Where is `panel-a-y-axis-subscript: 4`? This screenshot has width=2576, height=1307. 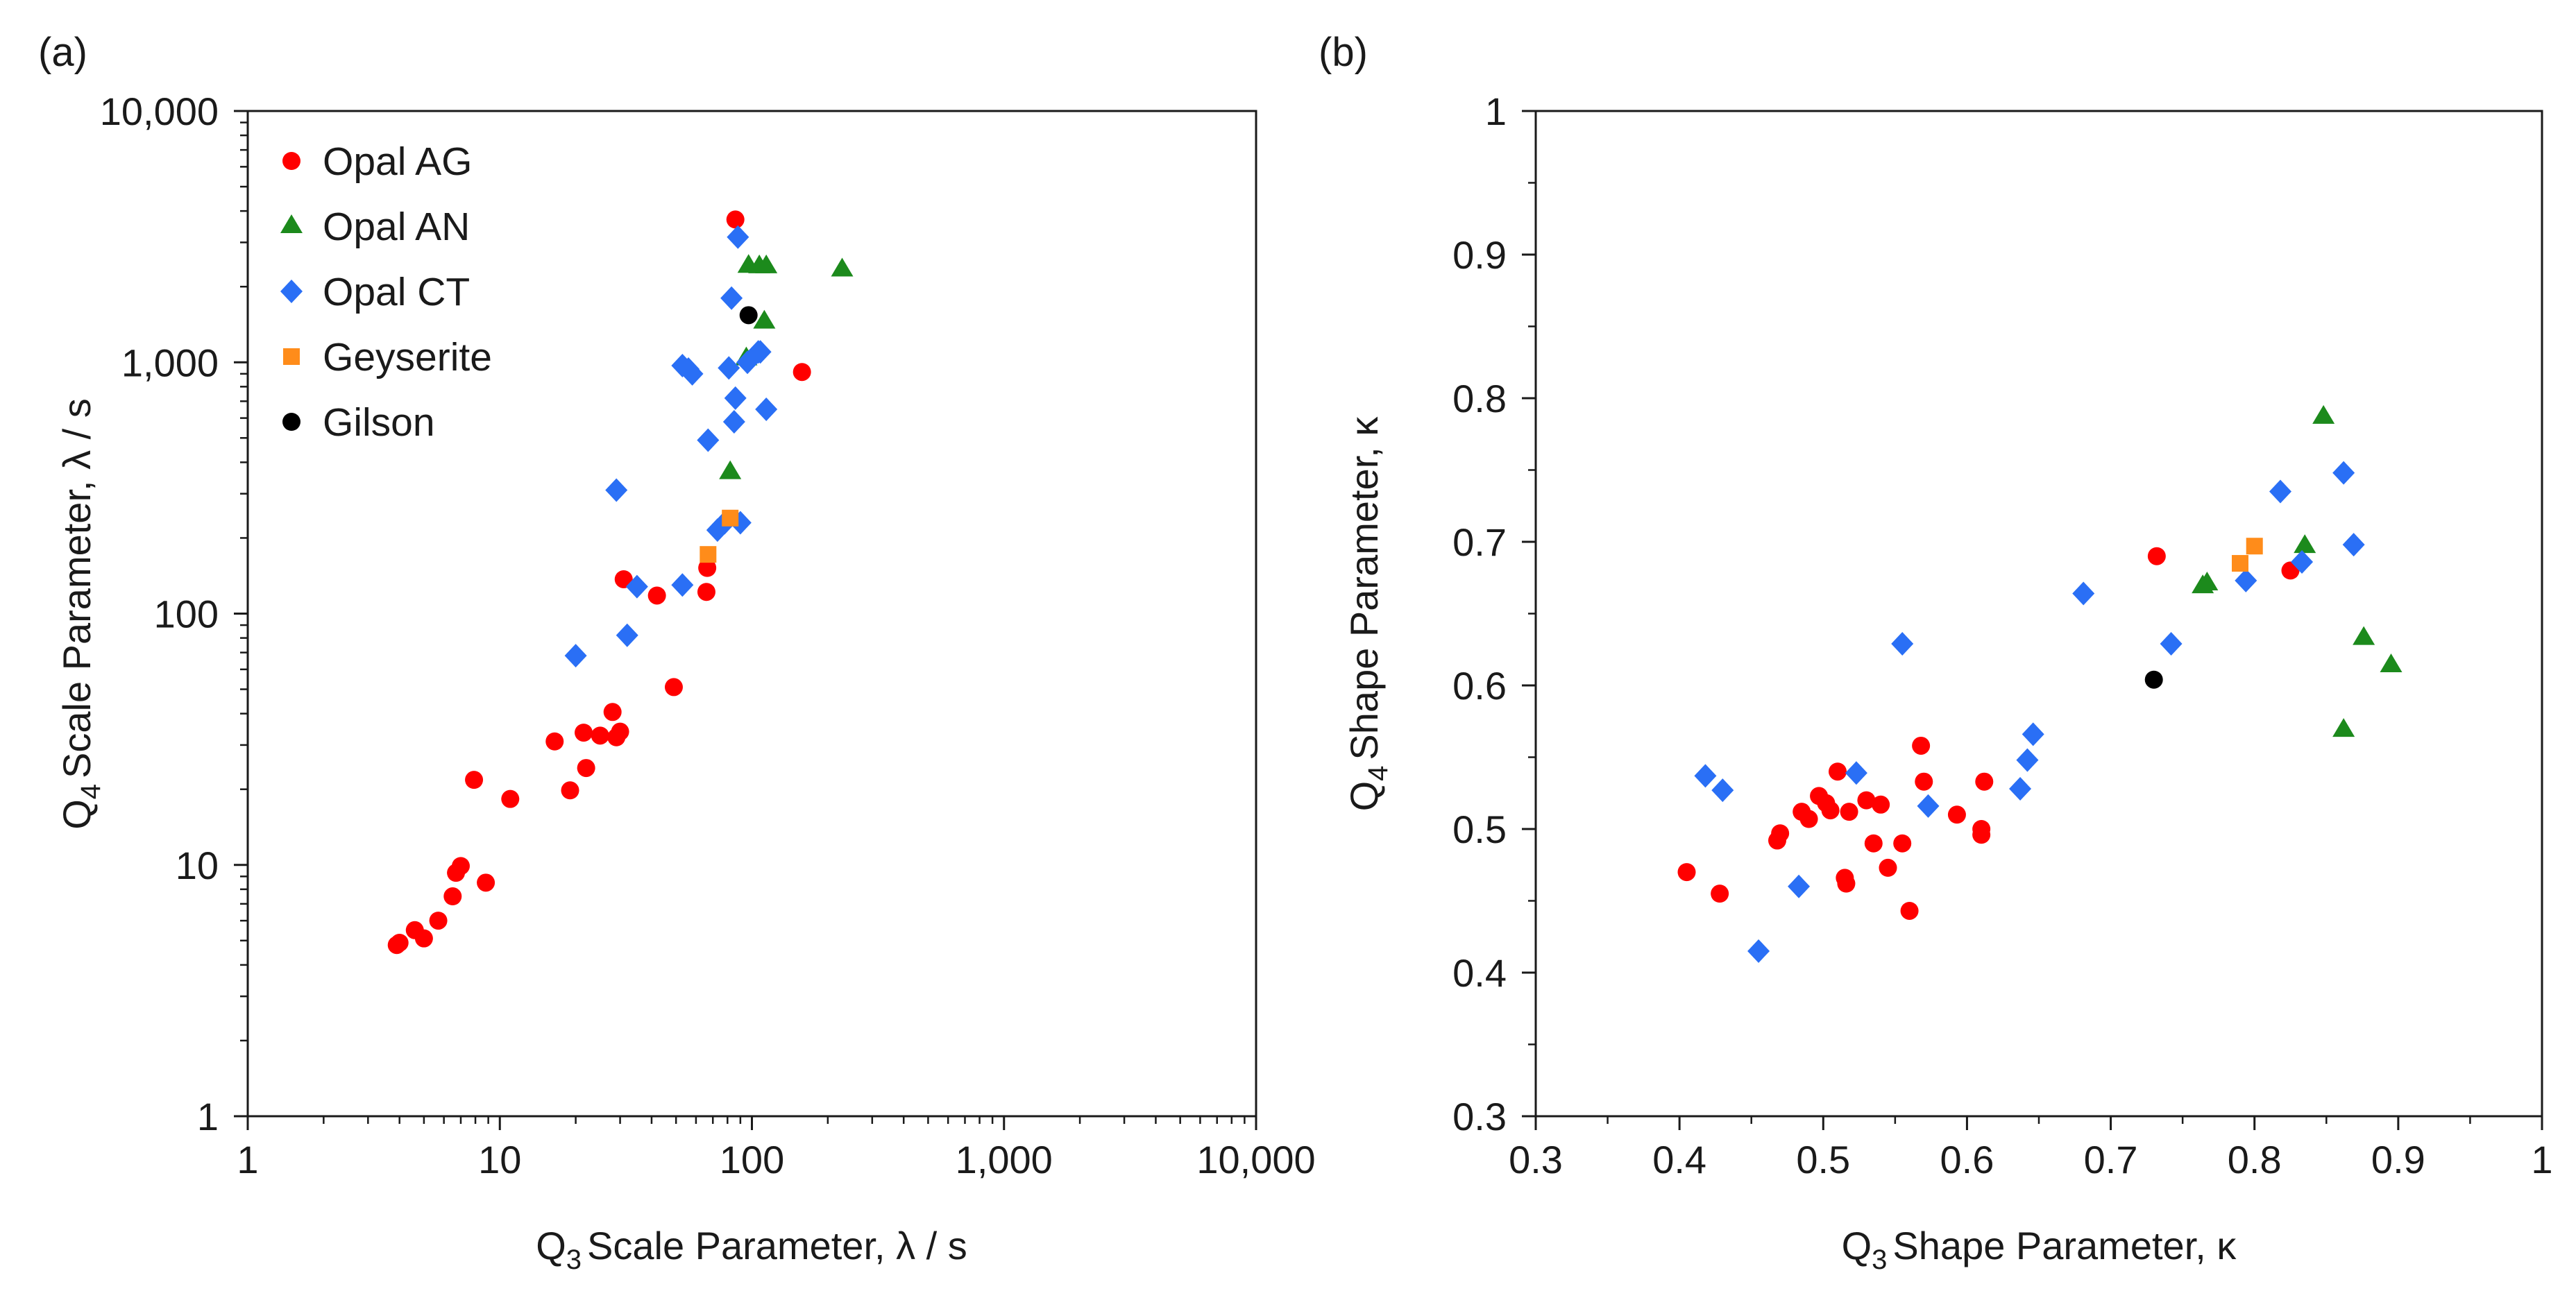 panel-a-y-axis-subscript: 4 is located at coordinates (91, 791).